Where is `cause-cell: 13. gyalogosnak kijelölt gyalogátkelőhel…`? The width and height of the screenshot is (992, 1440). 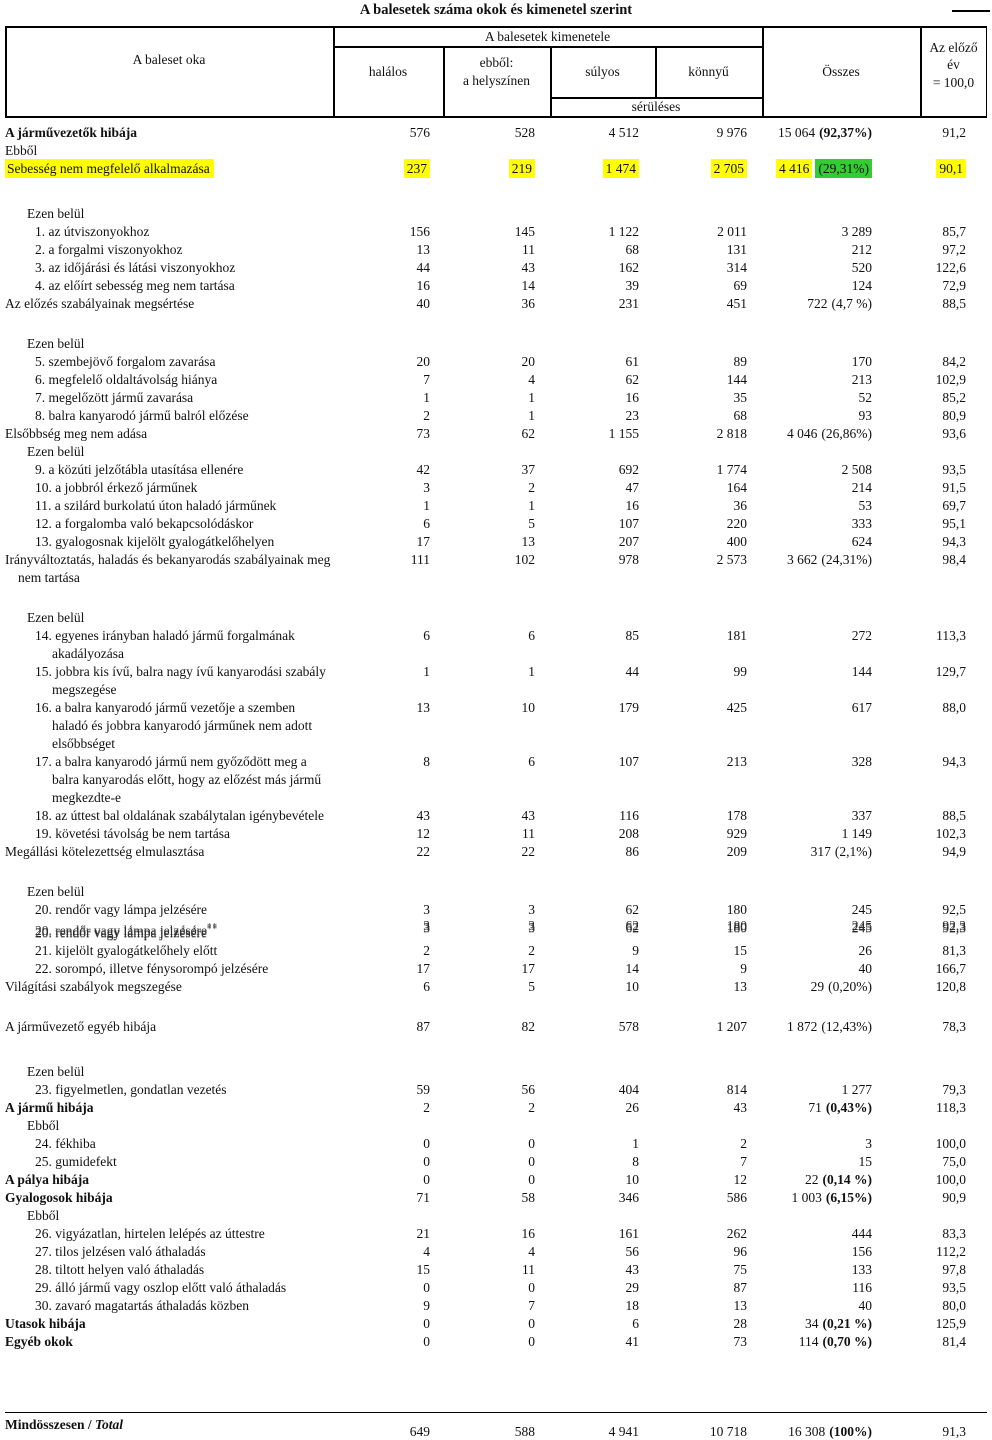
cause-cell: 13. gyalogosnak kijelölt gyalogátkelőhel… is located at coordinates (155, 541).